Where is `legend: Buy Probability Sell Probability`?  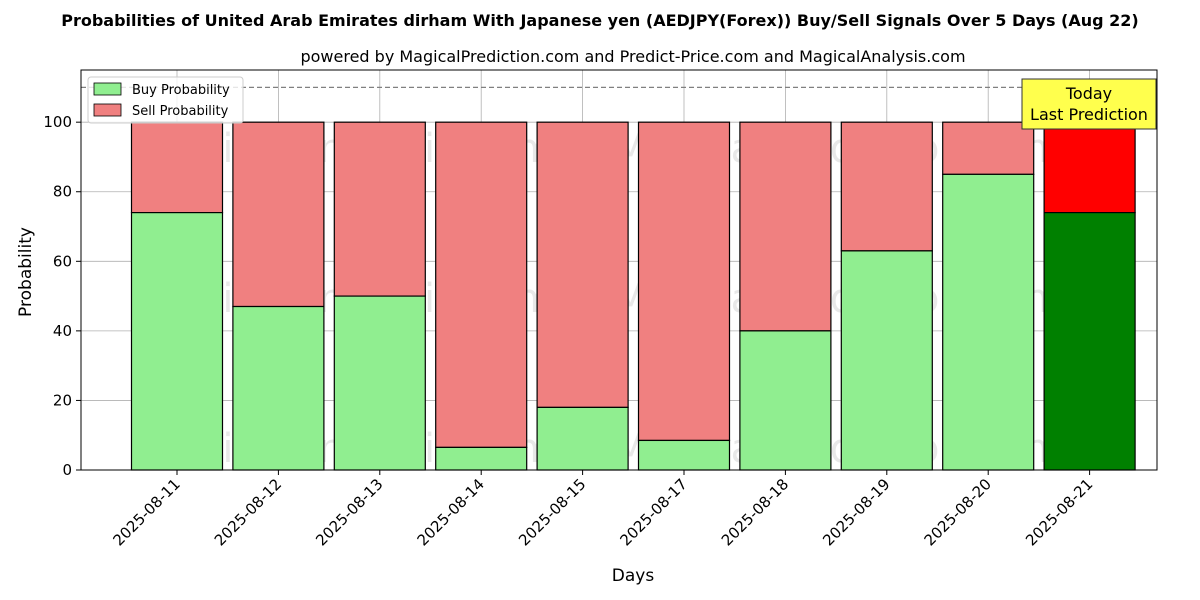
legend: Buy Probability Sell Probability is located at coordinates (165, 100).